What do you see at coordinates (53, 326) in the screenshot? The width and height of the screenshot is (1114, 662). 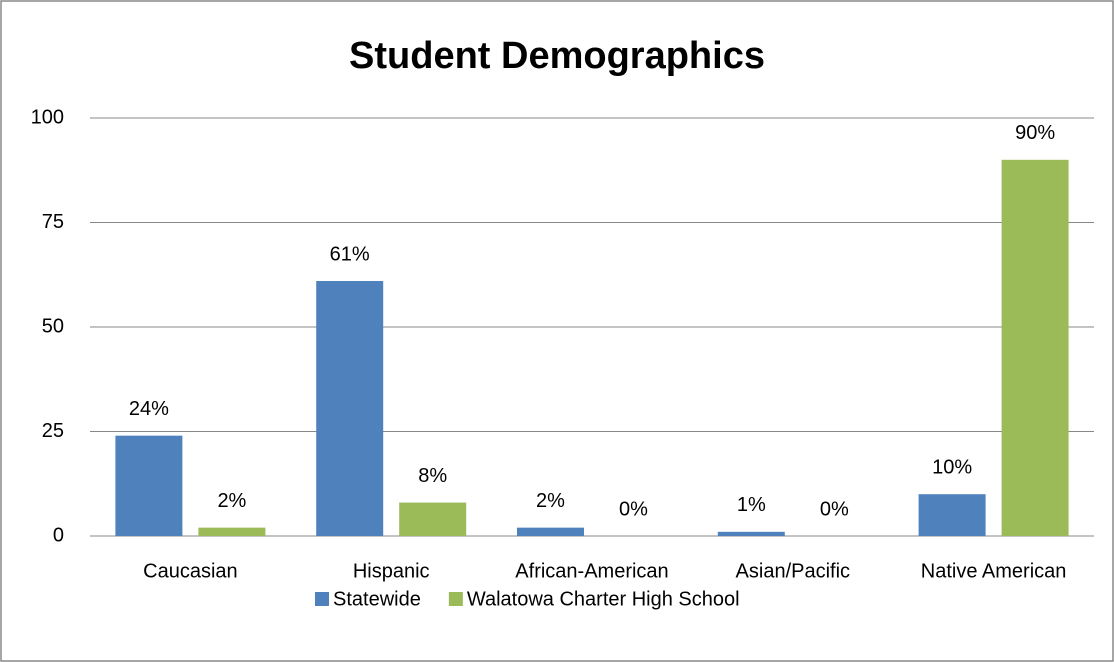 I see `y-tick-label: 50` at bounding box center [53, 326].